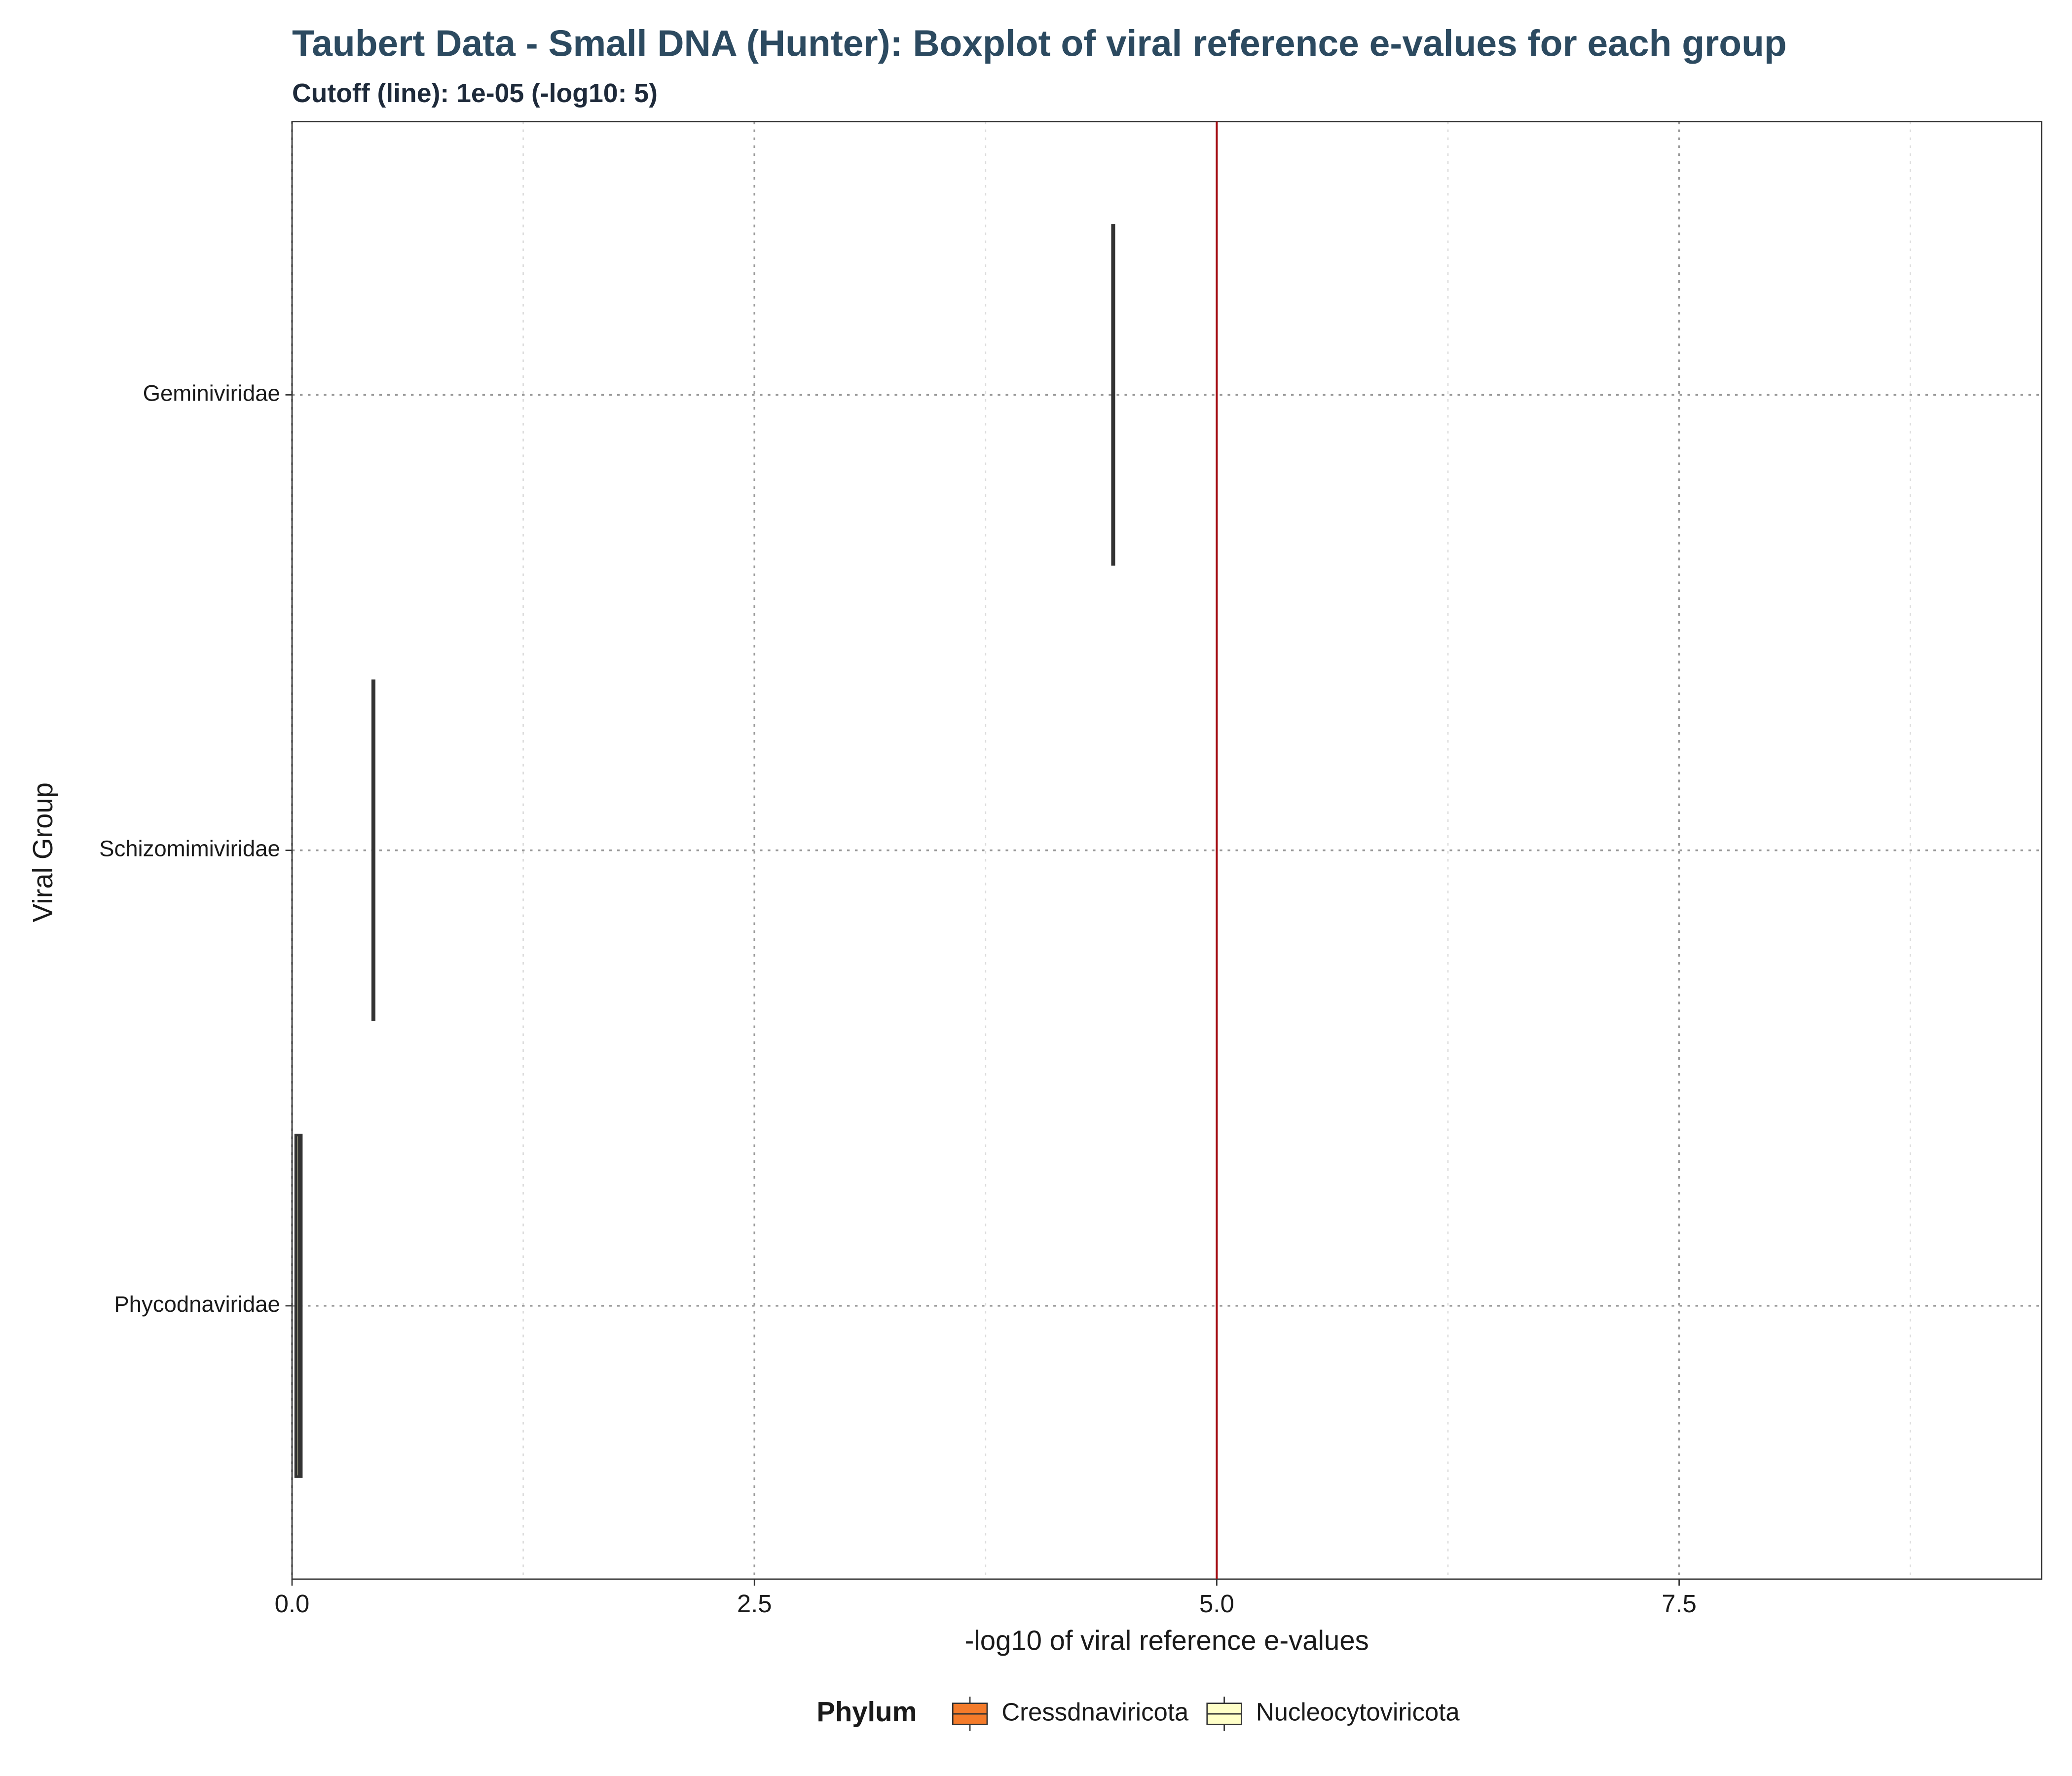 The image size is (2072, 1776). Describe the element at coordinates (1217, 1604) in the screenshot. I see `x-tick-label: 5.0` at that location.